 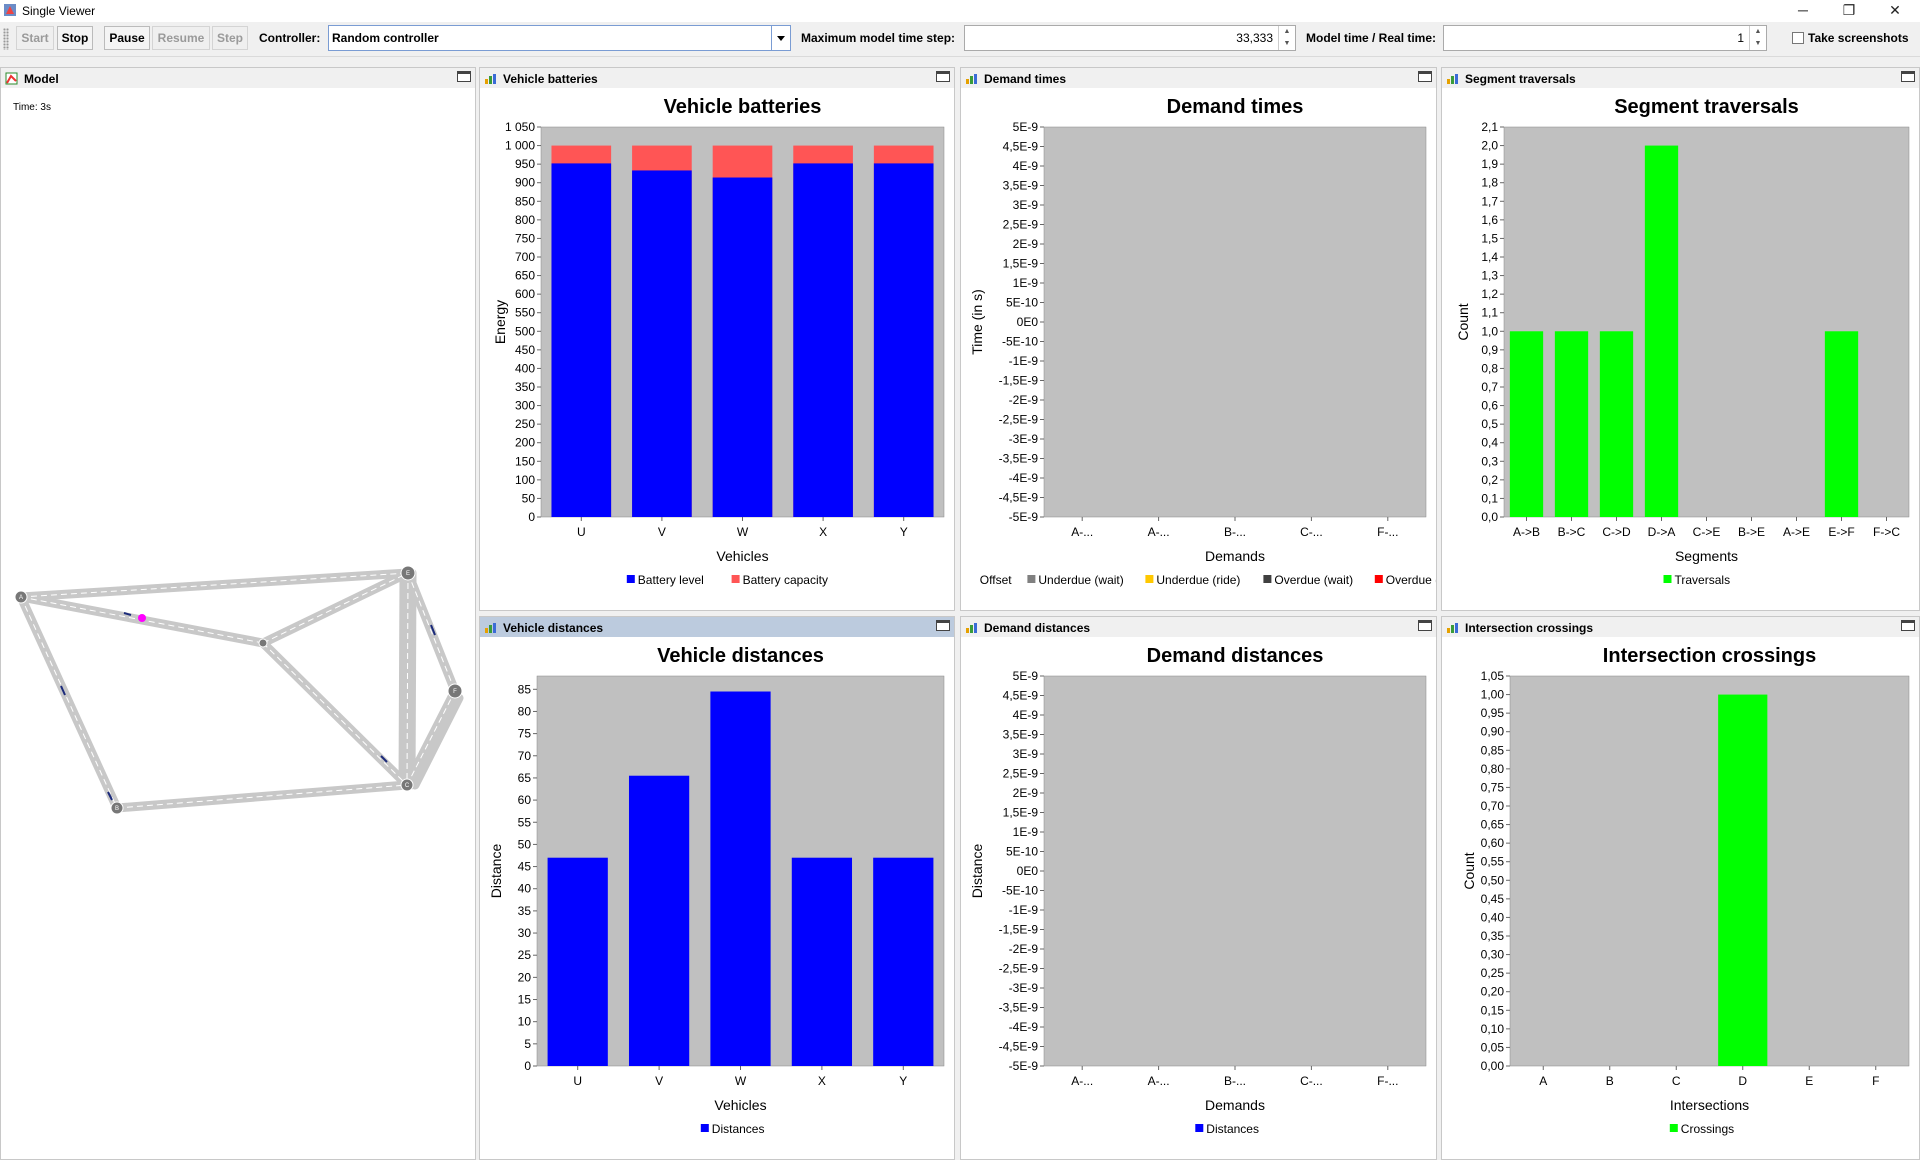 I want to click on x-tick-label: B->E, so click(x=1751, y=532).